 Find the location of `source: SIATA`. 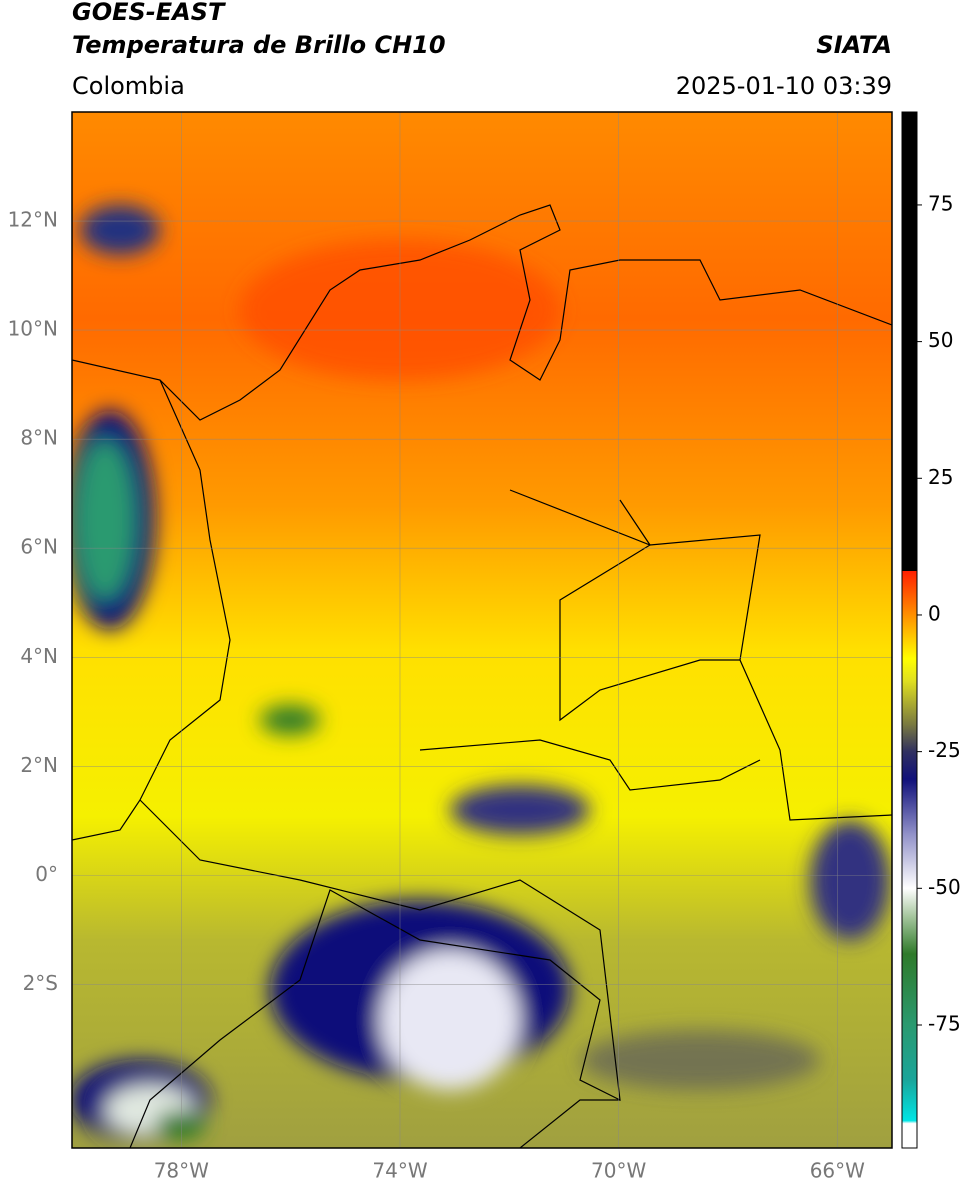

source: SIATA is located at coordinates (854, 45).